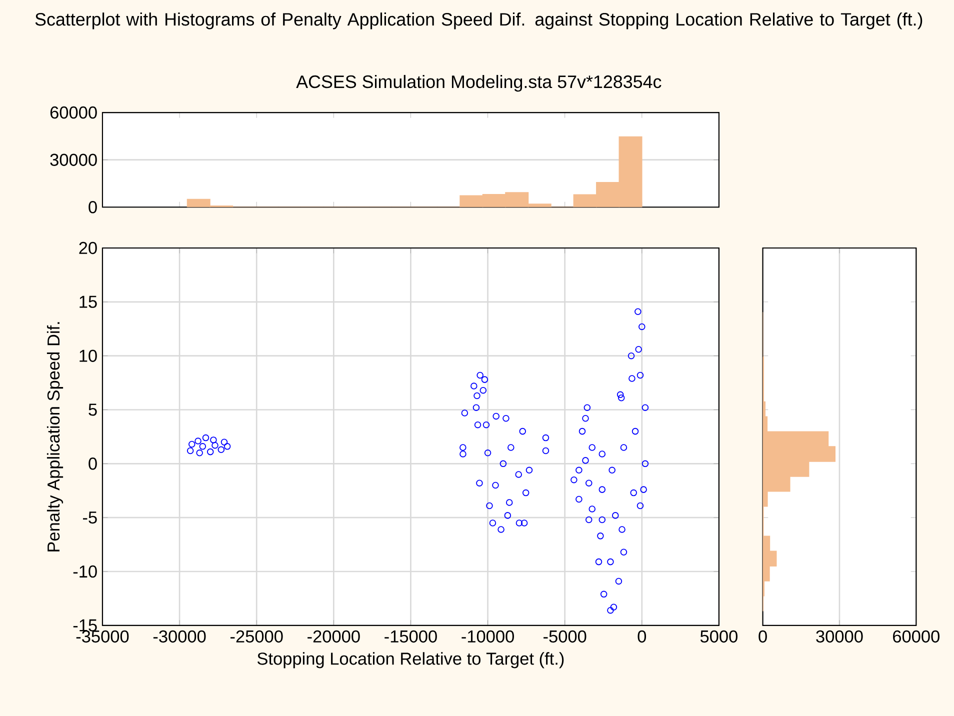 The width and height of the screenshot is (954, 716). I want to click on y-tick-label: 10, so click(88, 356).